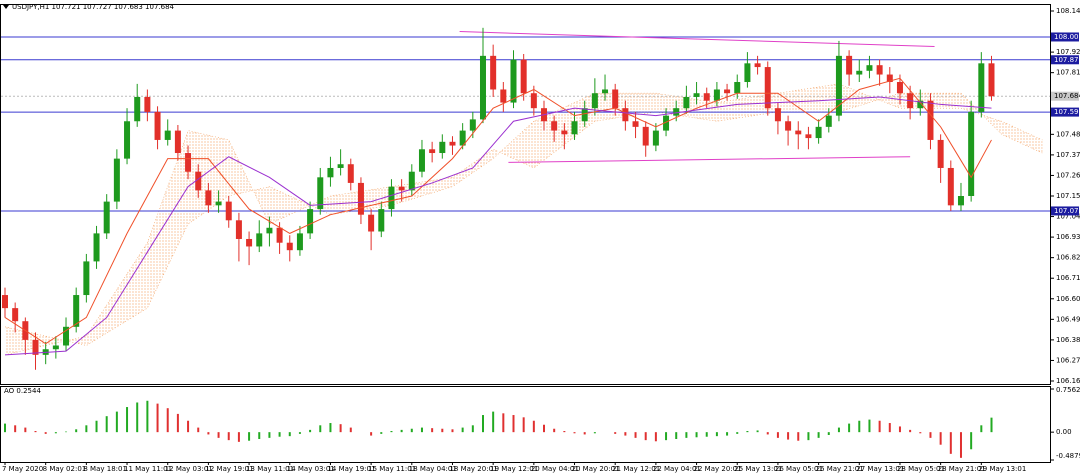 The width and height of the screenshot is (1080, 475). What do you see at coordinates (1068, 155) in the screenshot?
I see `y-tick-label: 107.370` at bounding box center [1068, 155].